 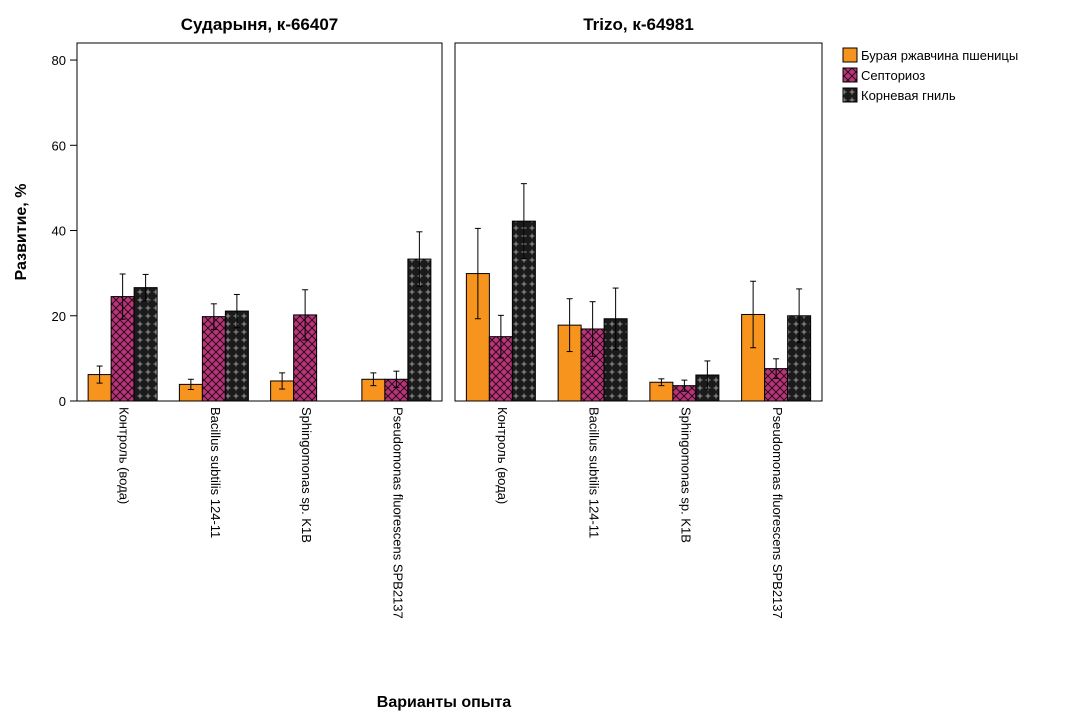 I want to click on y-axis: 0 20 40 60 80, so click(x=64, y=231).